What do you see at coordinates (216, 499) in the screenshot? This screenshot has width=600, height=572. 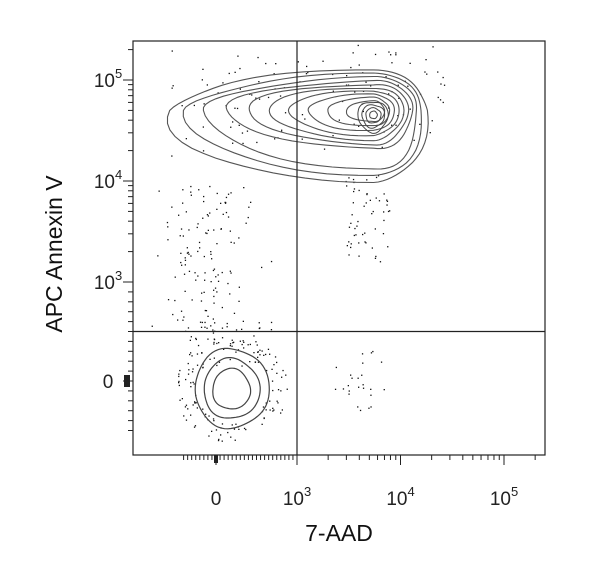 I see `x-tick-label: 0` at bounding box center [216, 499].